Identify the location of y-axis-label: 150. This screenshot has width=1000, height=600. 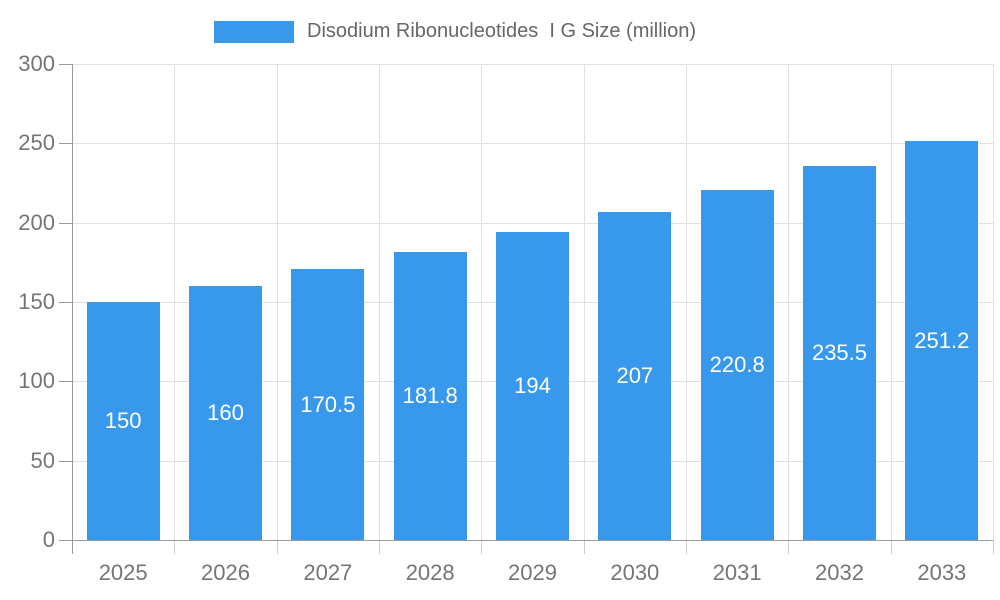
(36, 301).